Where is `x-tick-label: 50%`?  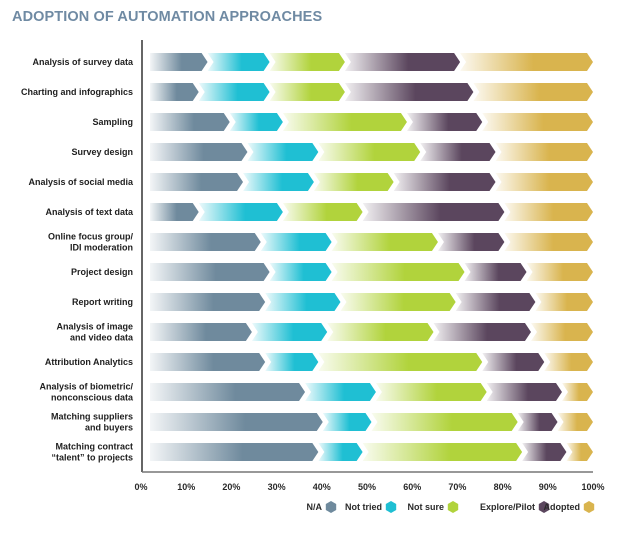
x-tick-label: 50% is located at coordinates (367, 487).